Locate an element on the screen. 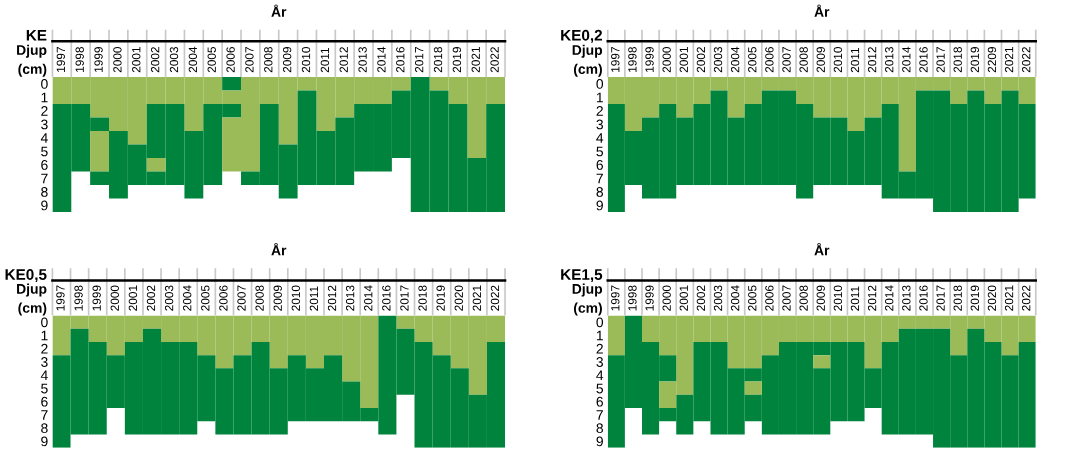  x-tick-label: 2010 is located at coordinates (838, 59).